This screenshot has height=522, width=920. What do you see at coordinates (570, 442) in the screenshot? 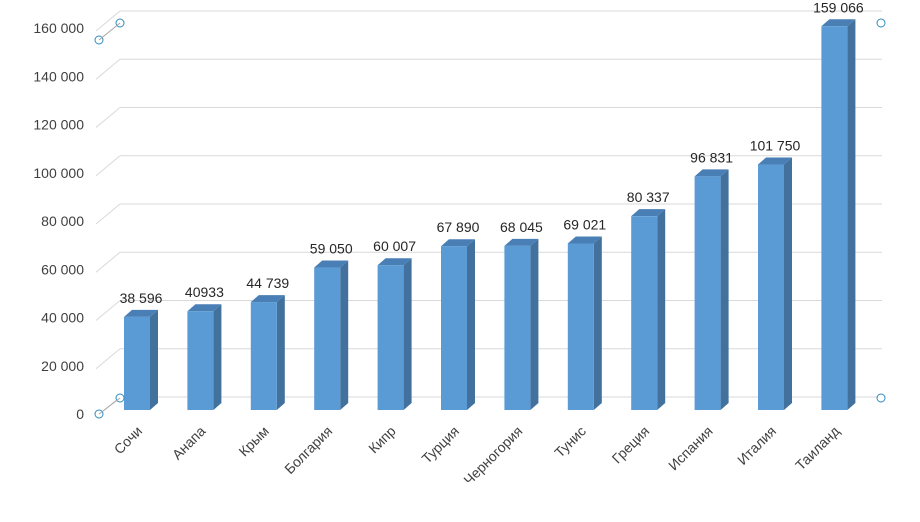
I see `category-label: Тунис` at bounding box center [570, 442].